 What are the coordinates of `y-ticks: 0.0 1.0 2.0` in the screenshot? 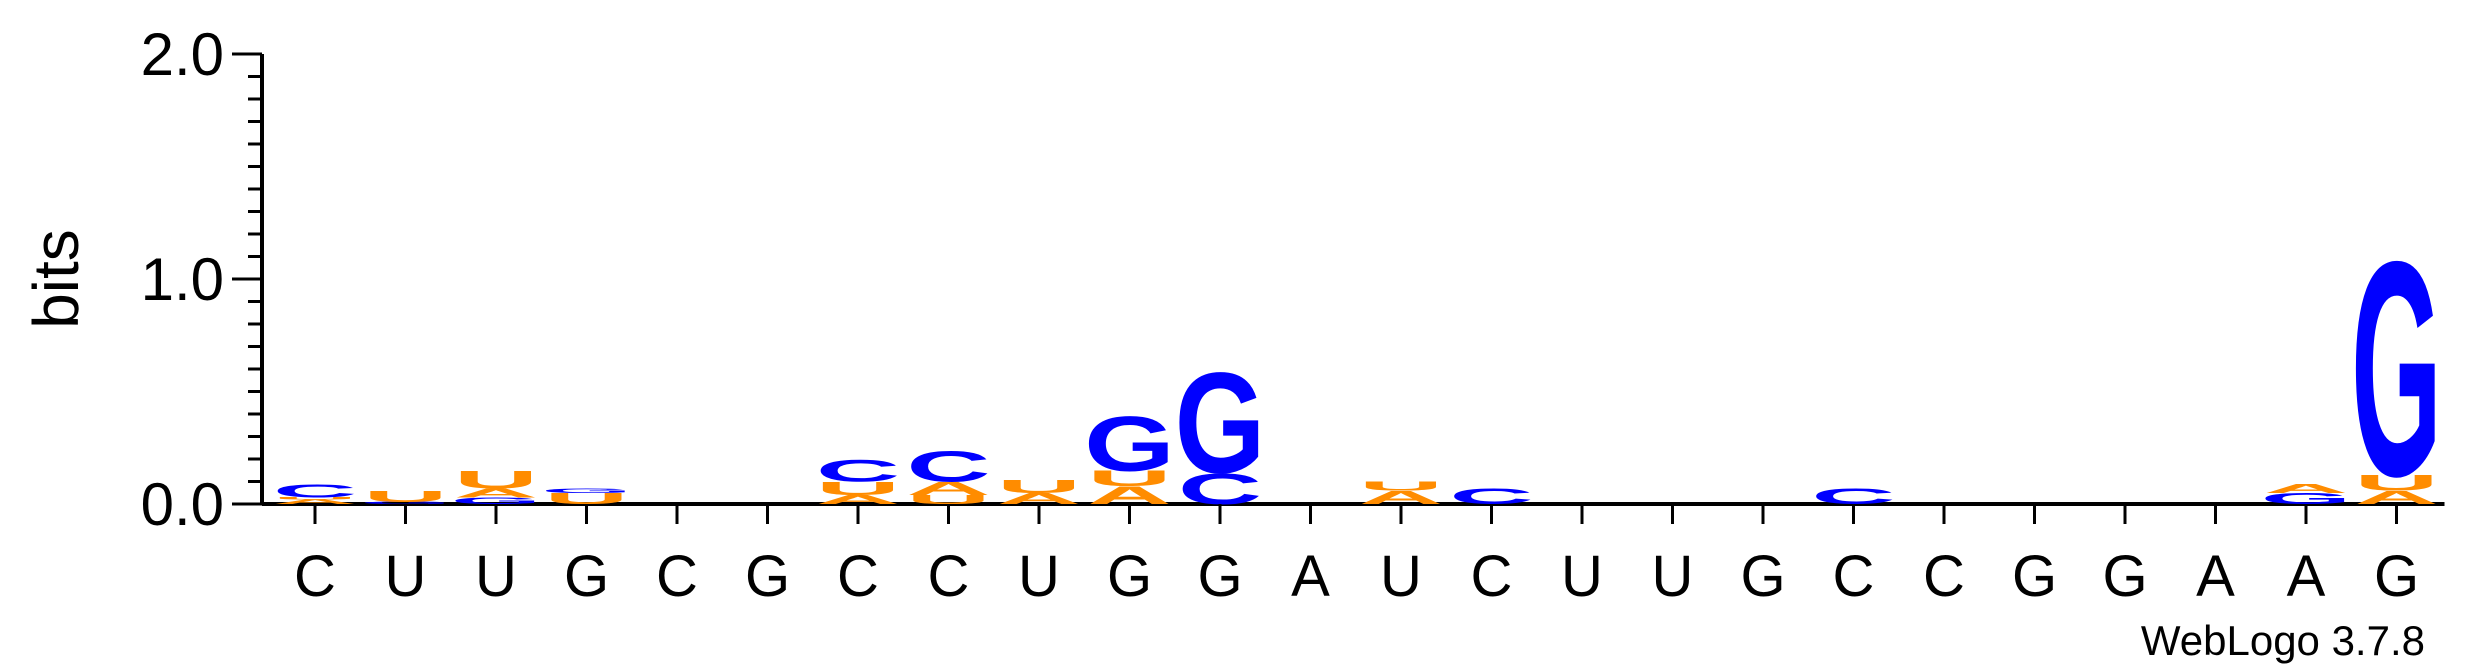 It's located at (201, 279).